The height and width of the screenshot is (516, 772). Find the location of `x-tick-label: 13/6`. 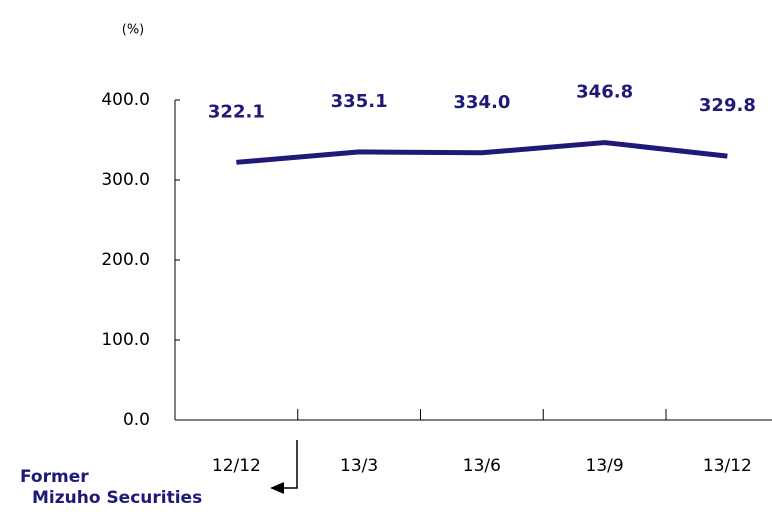

x-tick-label: 13/6 is located at coordinates (482, 466).